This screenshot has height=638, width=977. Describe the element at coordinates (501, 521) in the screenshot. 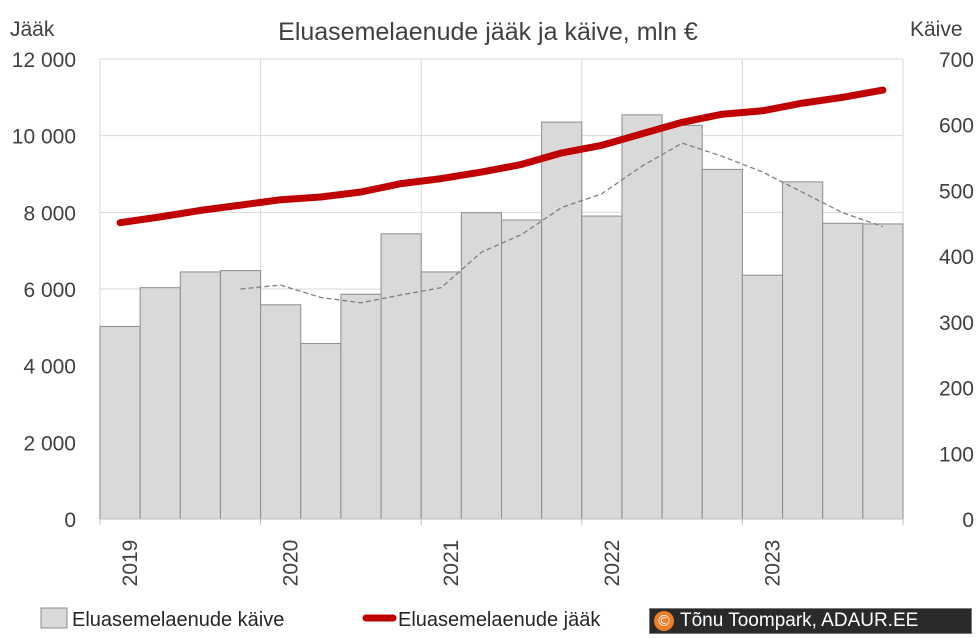

I see `axes` at that location.